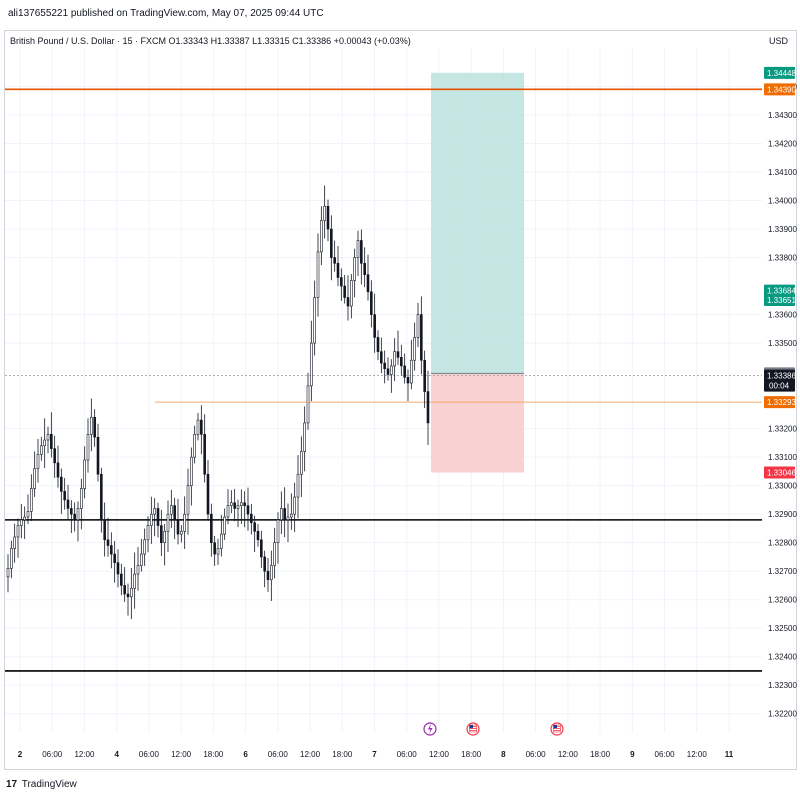 Image resolution: width=800 pixels, height=800 pixels. Describe the element at coordinates (493, 729) in the screenshot. I see `events` at that location.